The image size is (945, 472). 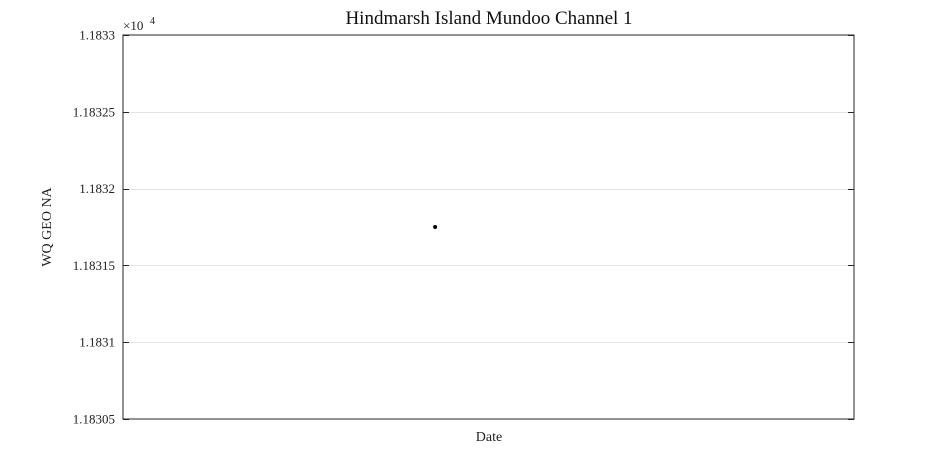 I want to click on y-multiplier: ×10 4, so click(x=139, y=24).